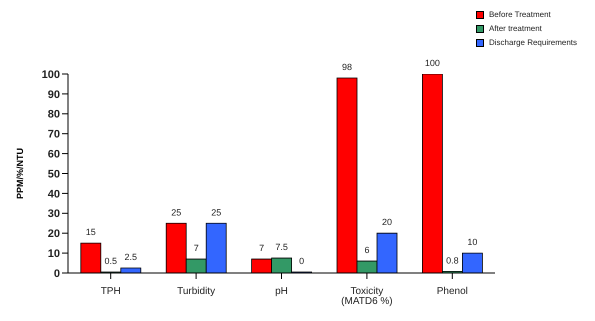 The image size is (595, 321). What do you see at coordinates (515, 29) in the screenshot?
I see `legend-label: After treatment` at bounding box center [515, 29].